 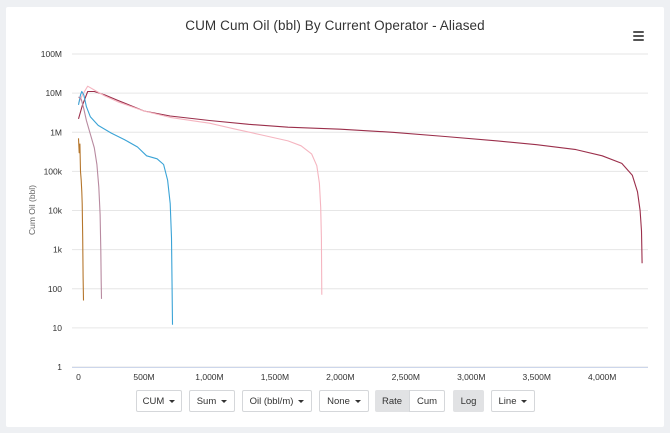 What do you see at coordinates (392, 401) in the screenshot?
I see `rate-toggle-button: Rate` at bounding box center [392, 401].